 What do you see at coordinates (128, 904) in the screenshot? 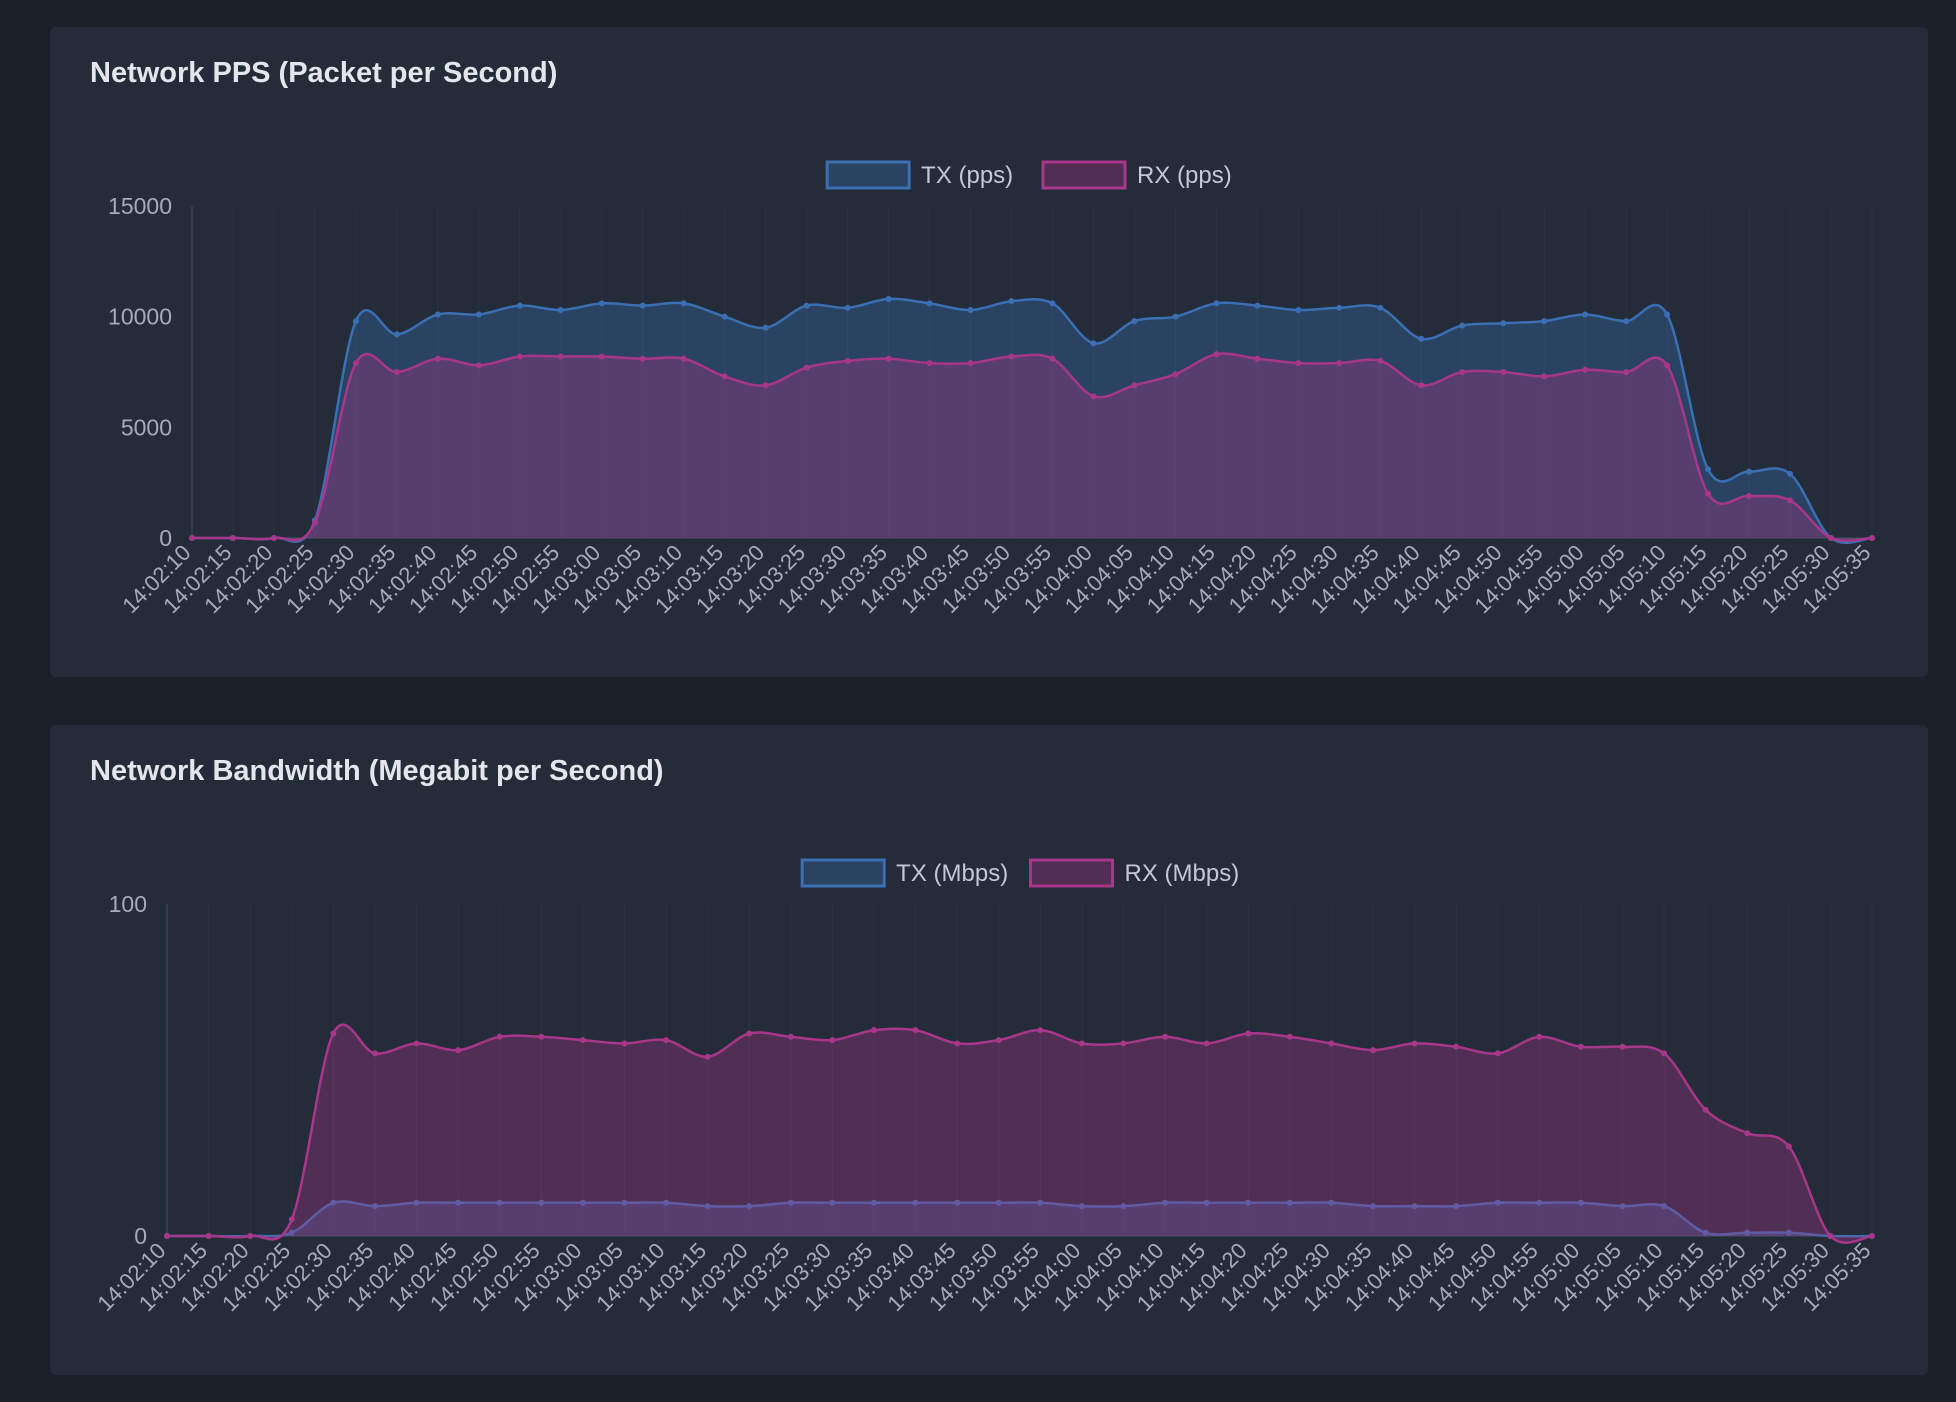
I see `y-tick-label: 100` at bounding box center [128, 904].